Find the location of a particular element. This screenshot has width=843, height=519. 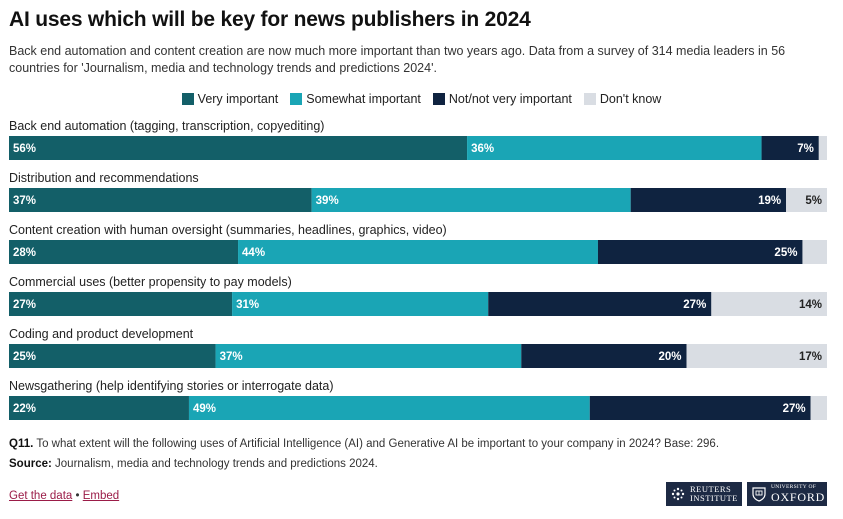

get-data-link: Get the data is located at coordinates (41, 496).